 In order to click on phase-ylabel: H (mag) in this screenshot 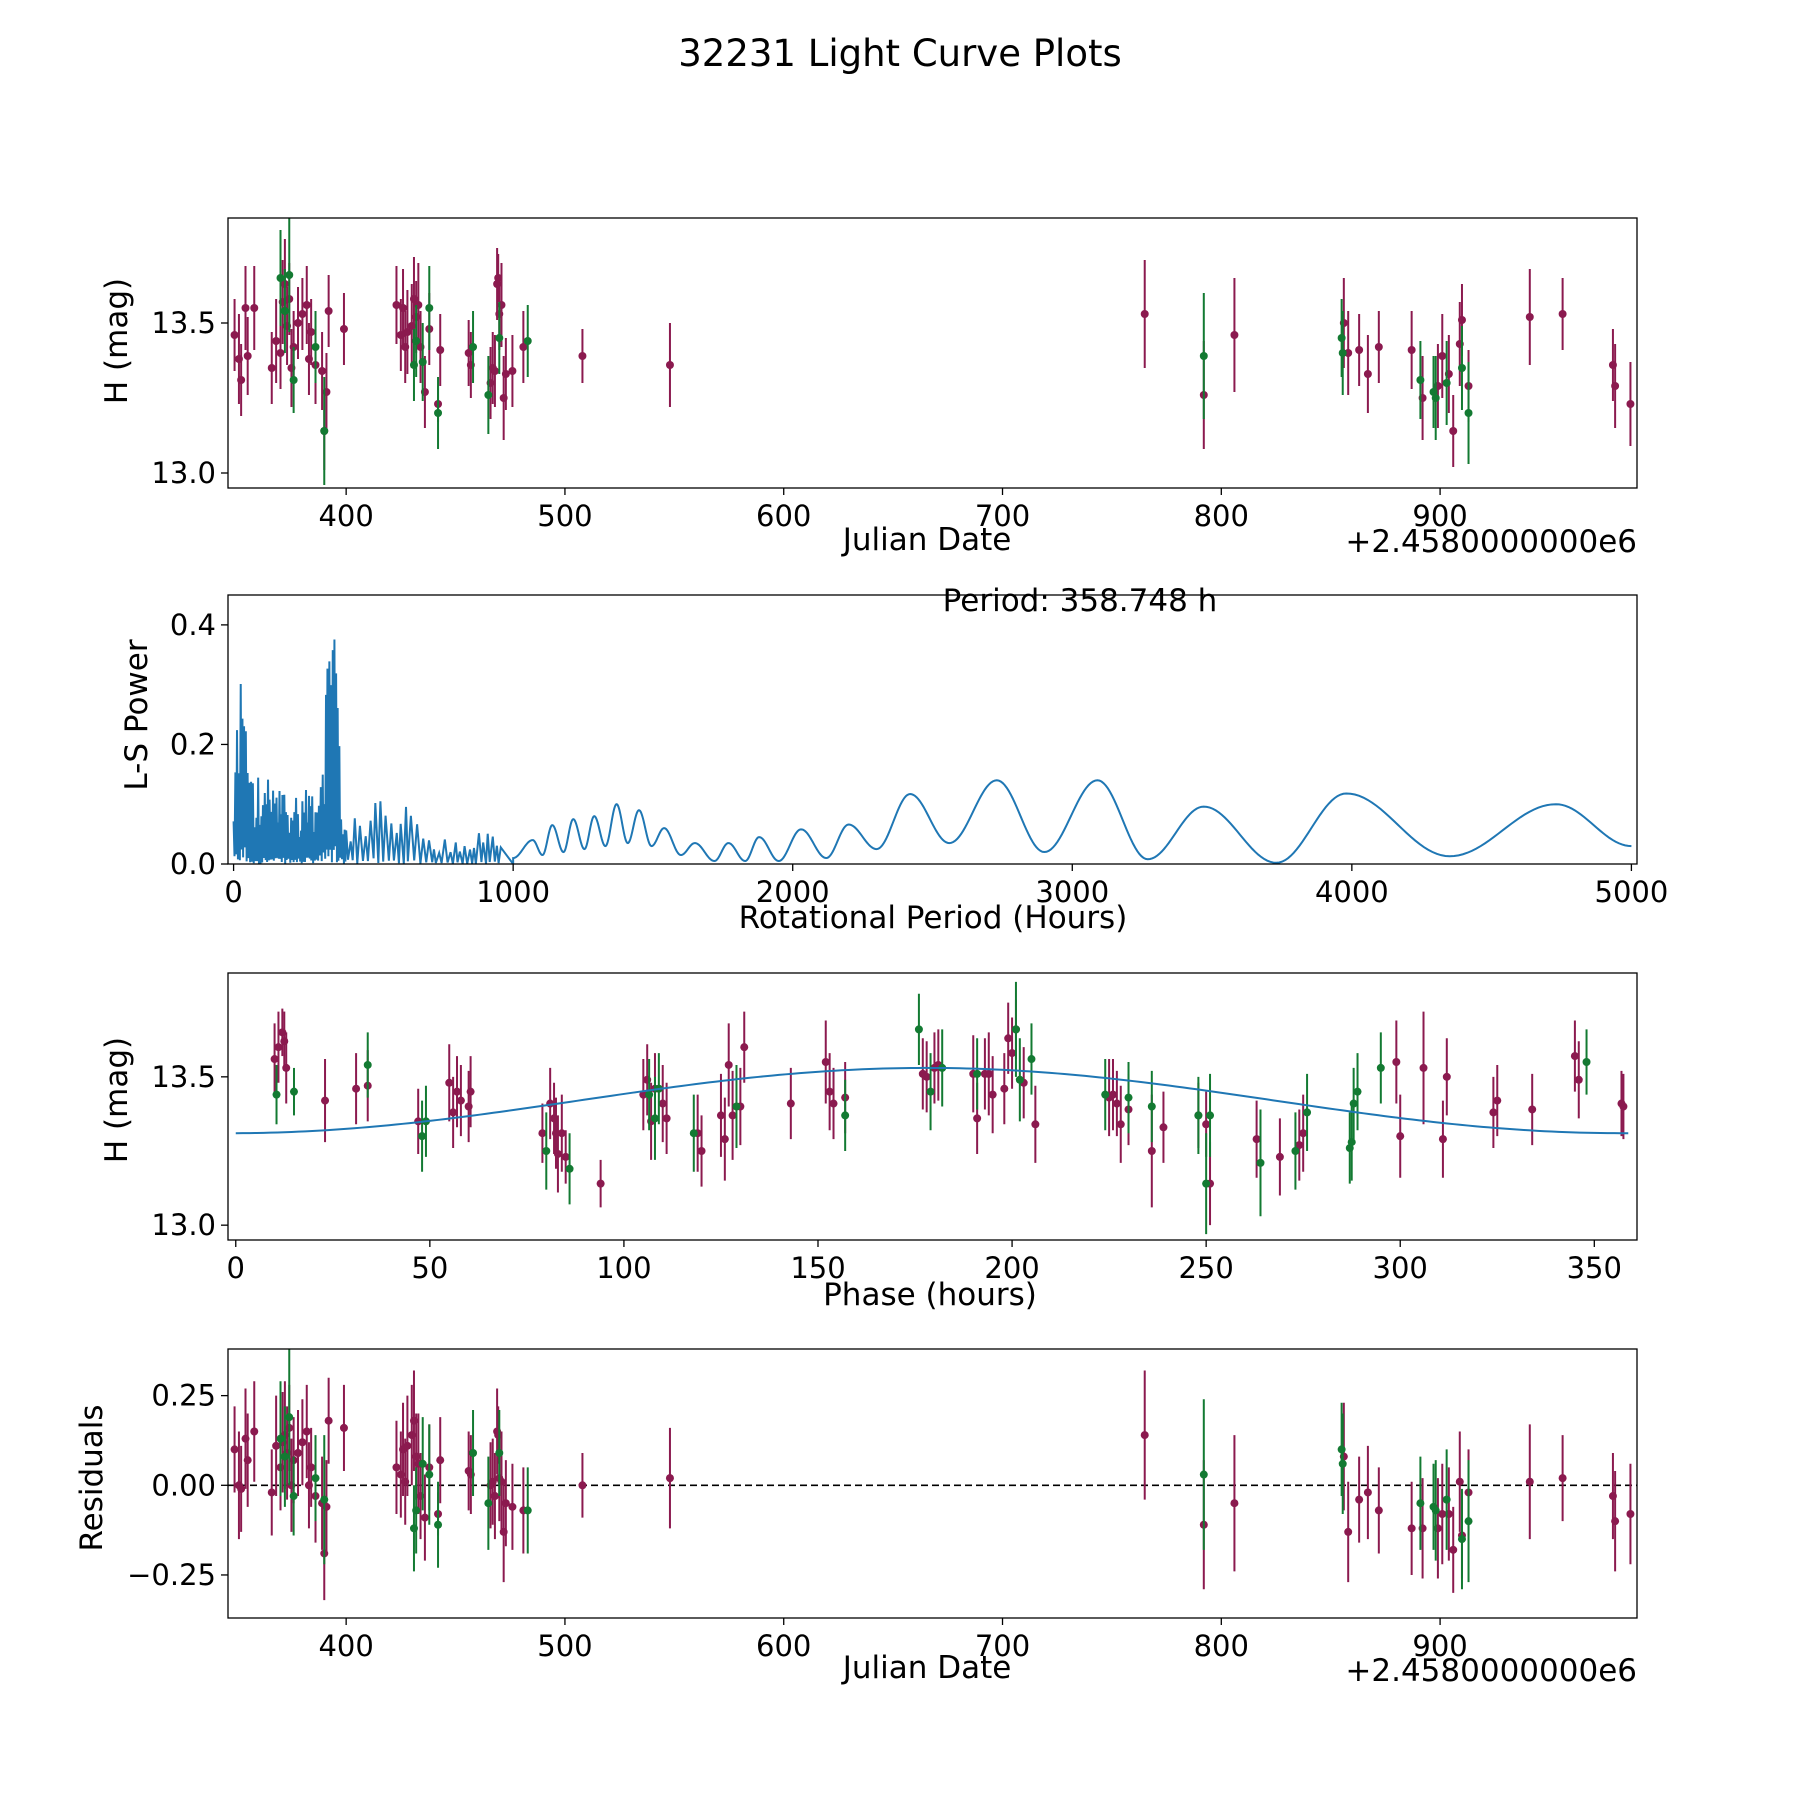, I will do `click(117, 1100)`.